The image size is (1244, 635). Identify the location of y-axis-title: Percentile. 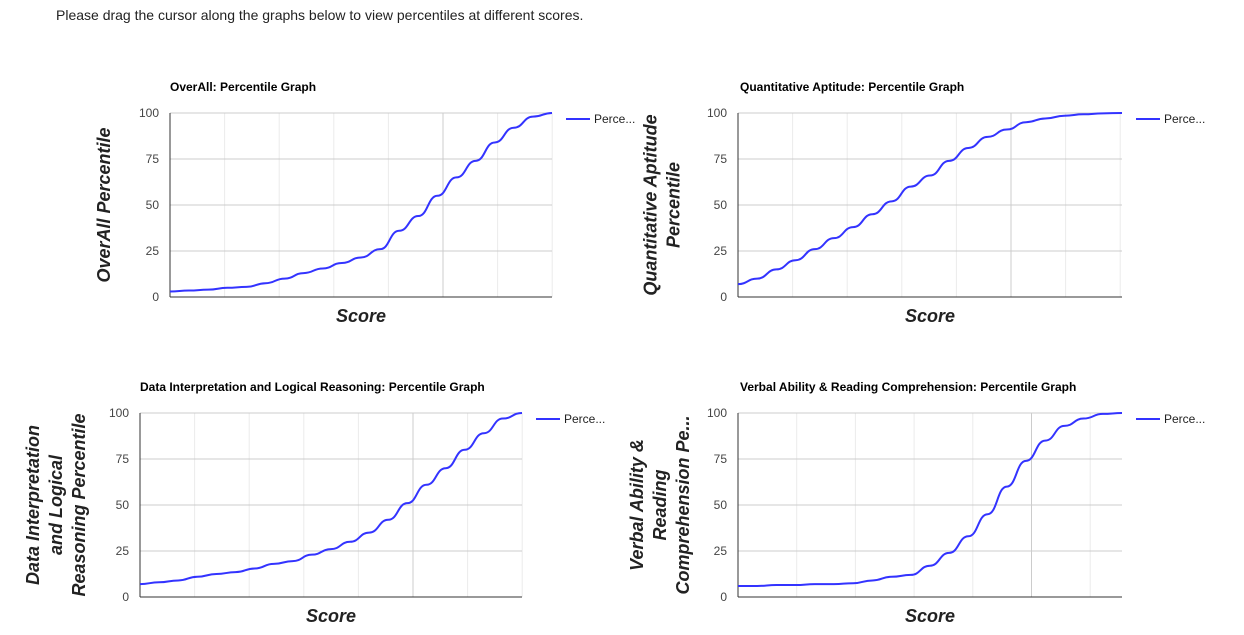
(674, 205).